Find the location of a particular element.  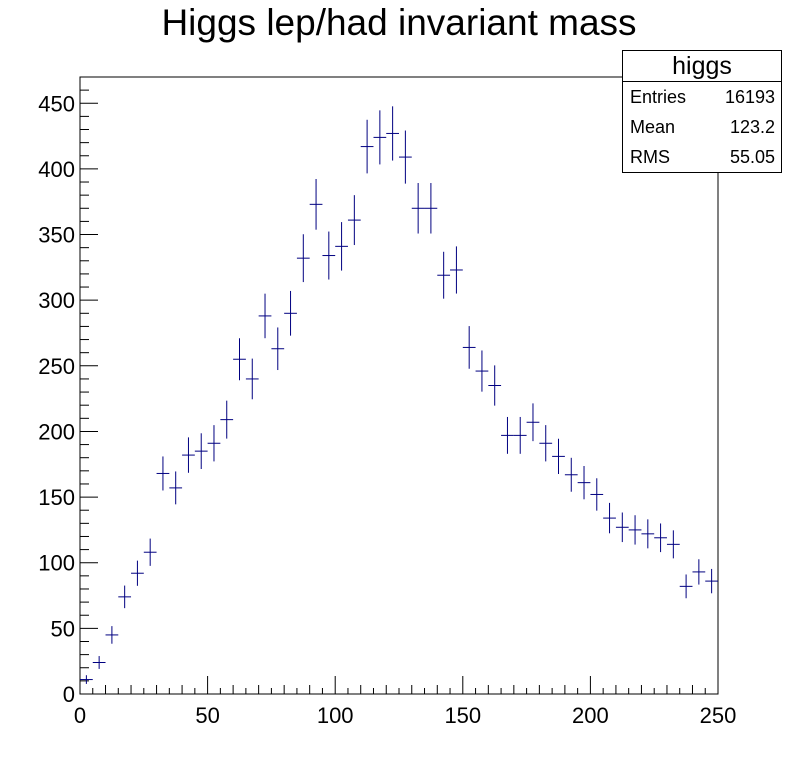

y-tick-label: 400 is located at coordinates (56, 169).